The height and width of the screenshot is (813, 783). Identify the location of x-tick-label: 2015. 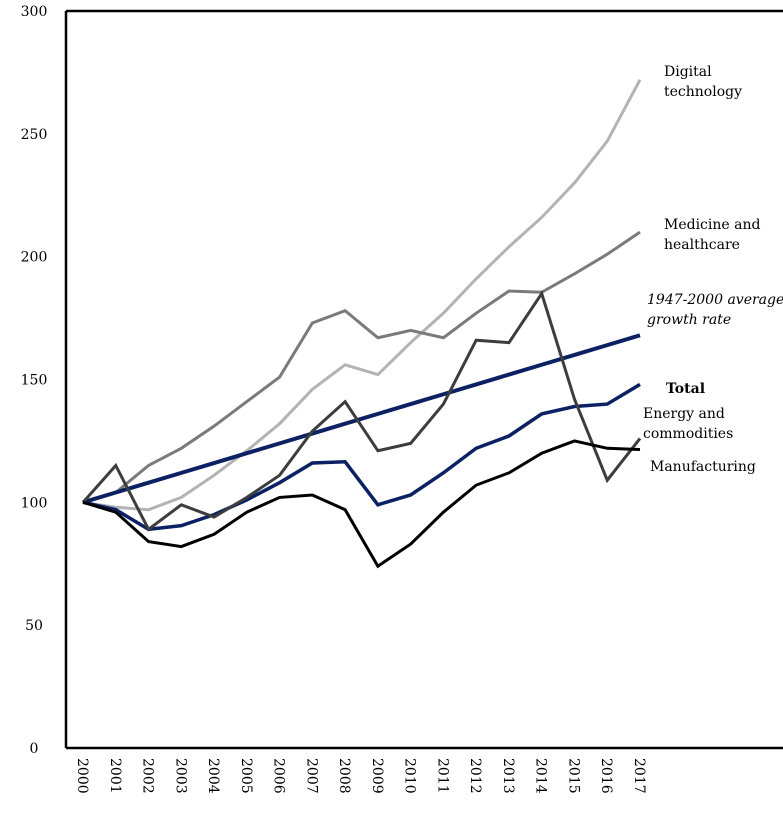
(573, 776).